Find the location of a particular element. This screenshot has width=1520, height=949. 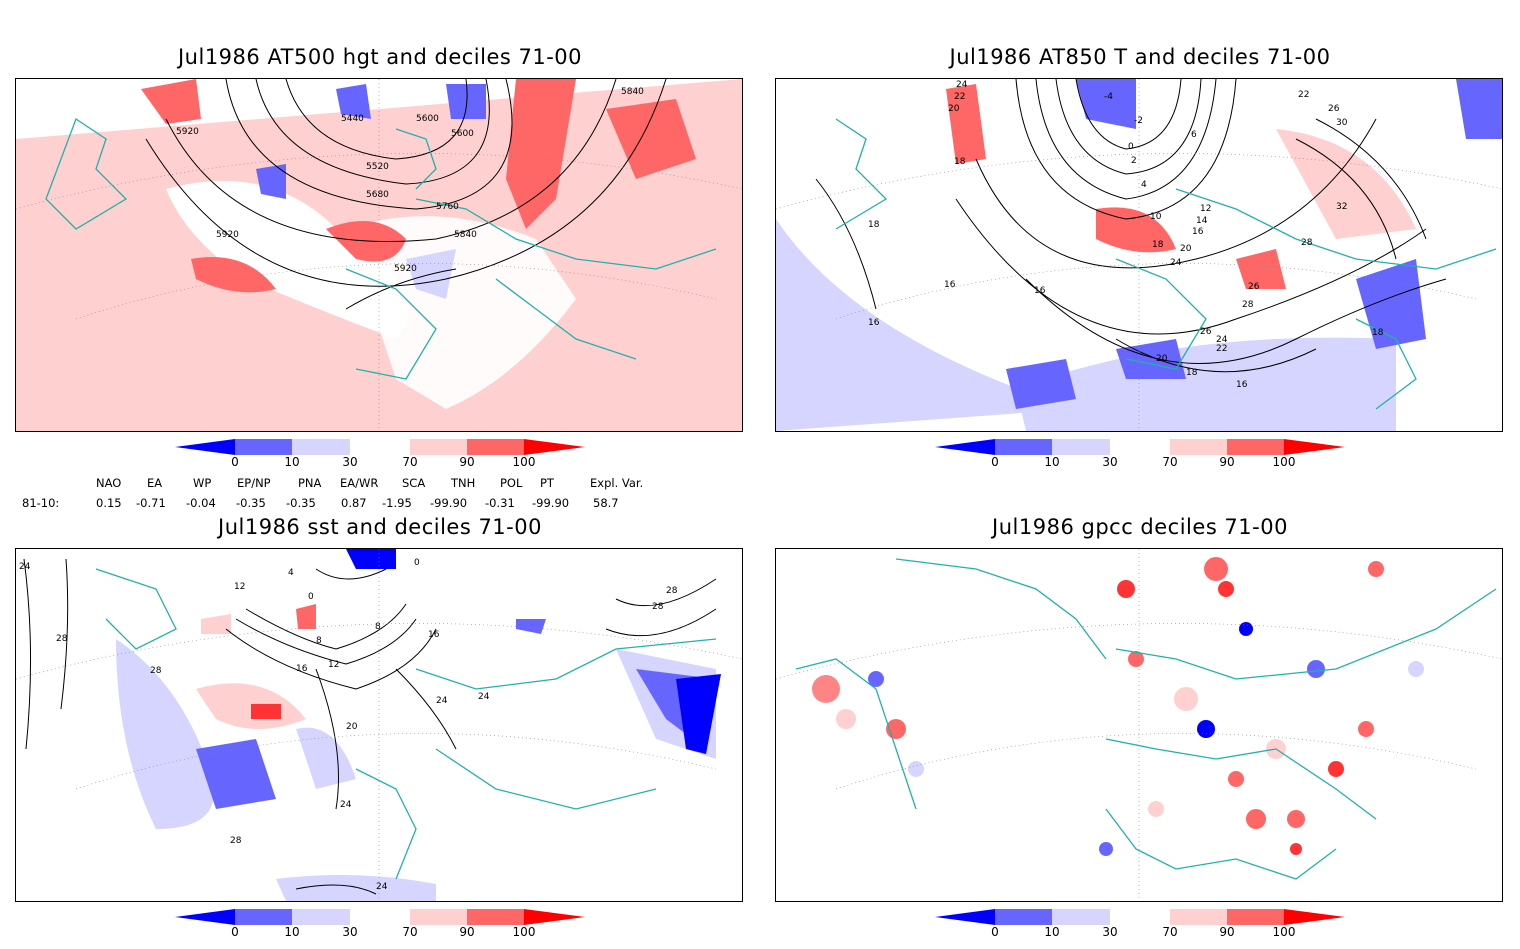

index-header: PNA is located at coordinates (310, 483).